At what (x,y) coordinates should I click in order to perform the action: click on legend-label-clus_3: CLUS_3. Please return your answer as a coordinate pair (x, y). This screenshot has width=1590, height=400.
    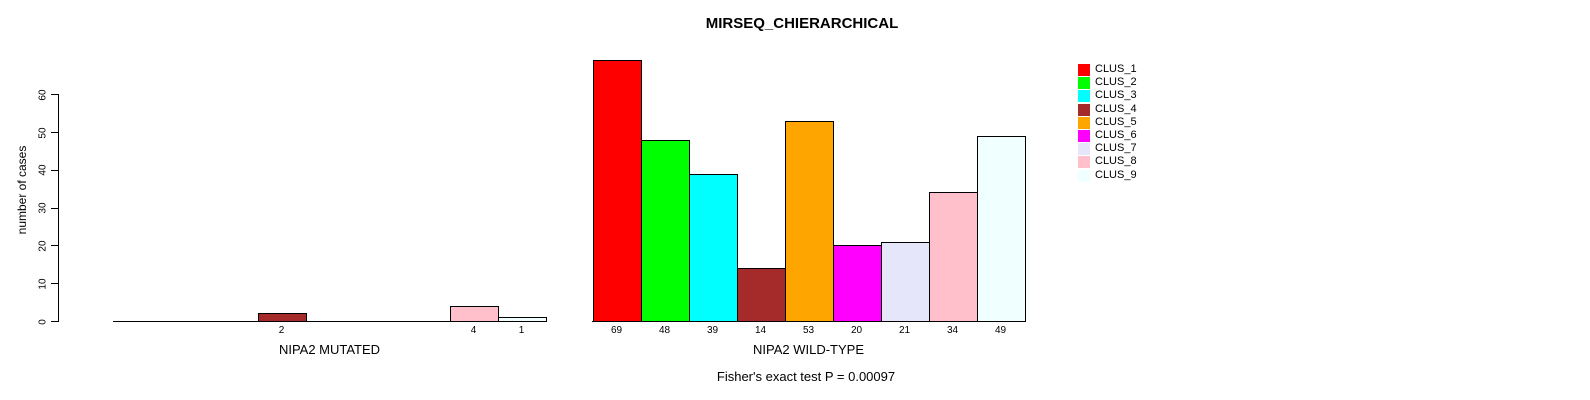
    Looking at the image, I should click on (1116, 95).